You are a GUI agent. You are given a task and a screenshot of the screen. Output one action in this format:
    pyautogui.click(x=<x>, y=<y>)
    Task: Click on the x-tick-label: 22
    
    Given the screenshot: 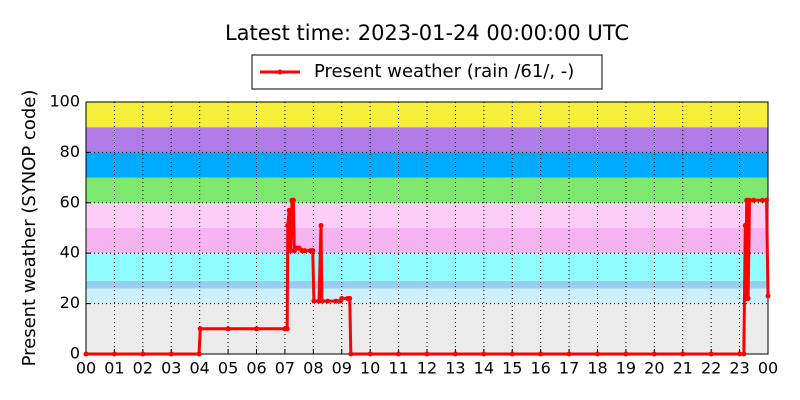 What is the action you would take?
    pyautogui.click(x=711, y=368)
    